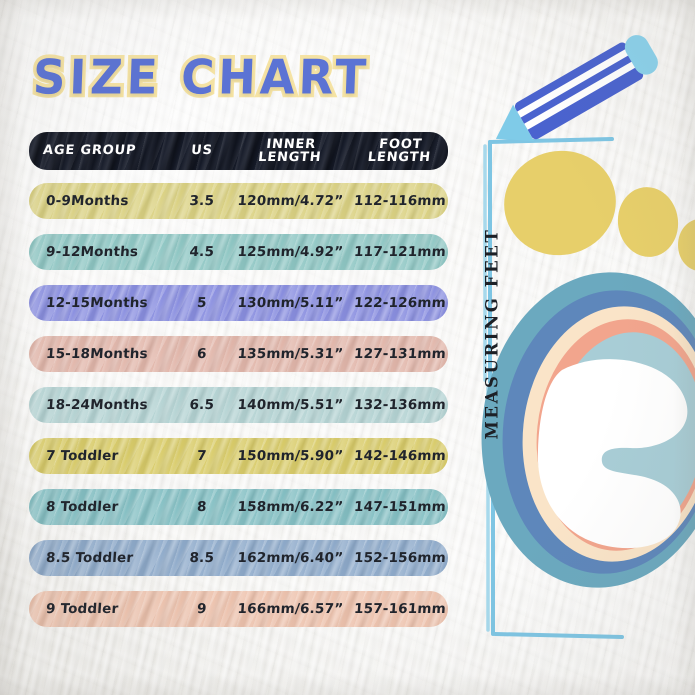  What do you see at coordinates (201, 76) in the screenshot?
I see `page-title: SIZE CHART` at bounding box center [201, 76].